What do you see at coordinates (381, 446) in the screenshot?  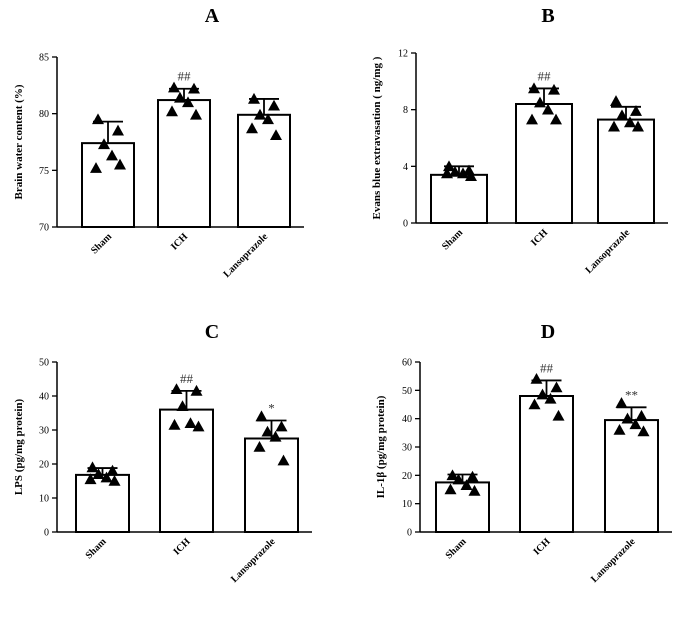 I see `y-axis-label: IL-1β (pg/mg protein)` at bounding box center [381, 446].